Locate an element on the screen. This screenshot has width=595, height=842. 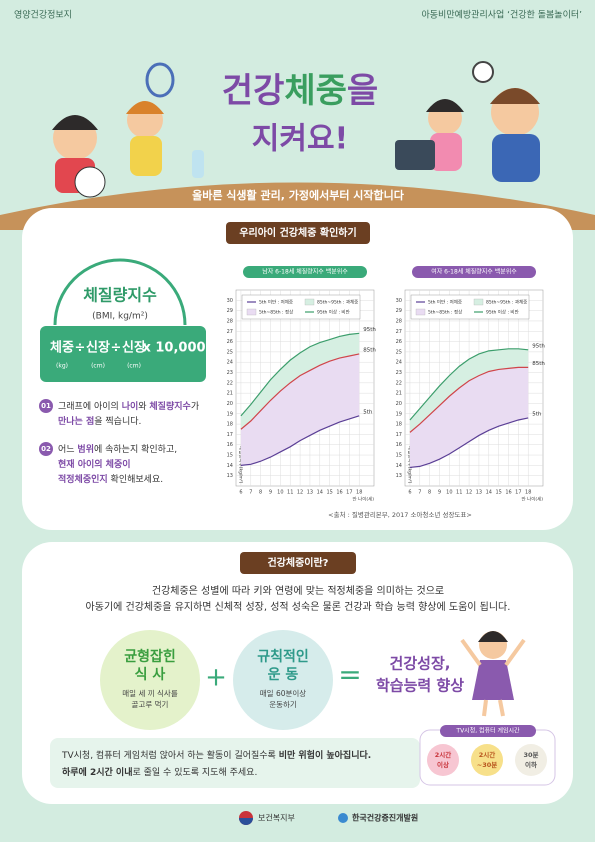
seg: 비만 위험이 높아집니다. is located at coordinates (325, 755).